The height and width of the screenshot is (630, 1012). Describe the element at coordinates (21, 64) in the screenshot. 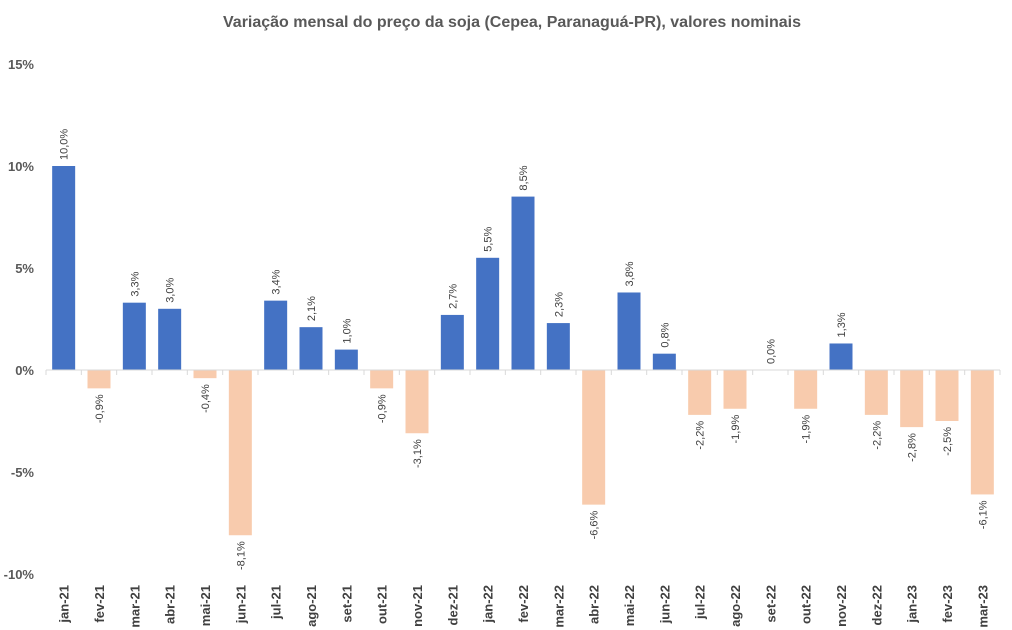

I see `y-tick-label: 15%` at that location.